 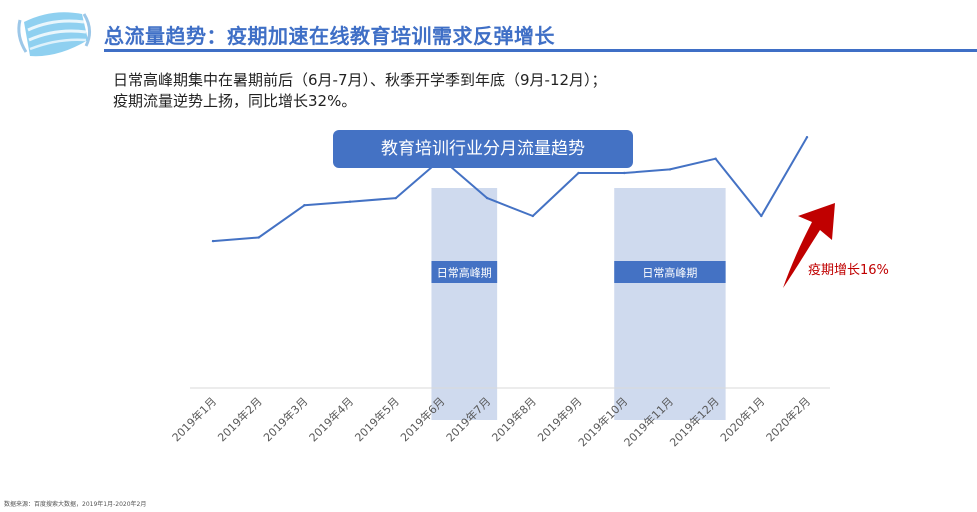 What do you see at coordinates (836, 245) in the screenshot?
I see `growth-annotation: 疫期增长16%` at bounding box center [836, 245].